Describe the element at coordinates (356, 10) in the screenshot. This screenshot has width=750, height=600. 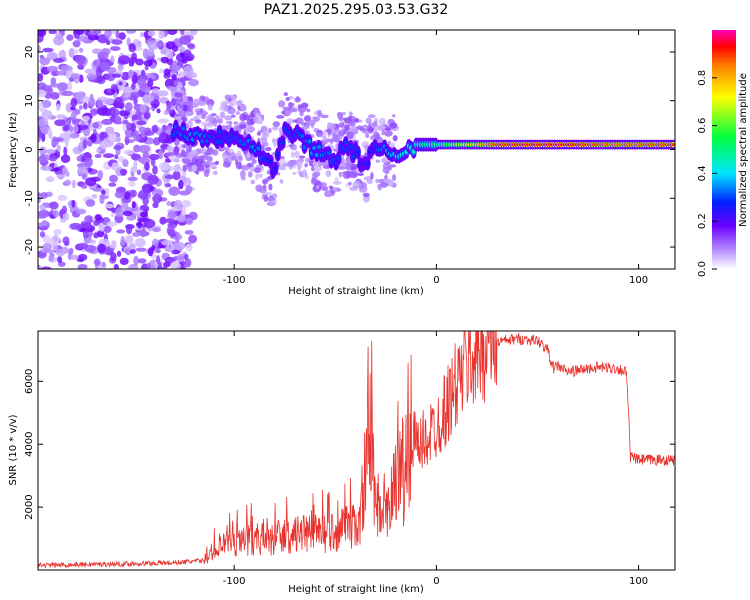
I see `chart-title: PAZ1.2025.295.03.53.G32` at that location.